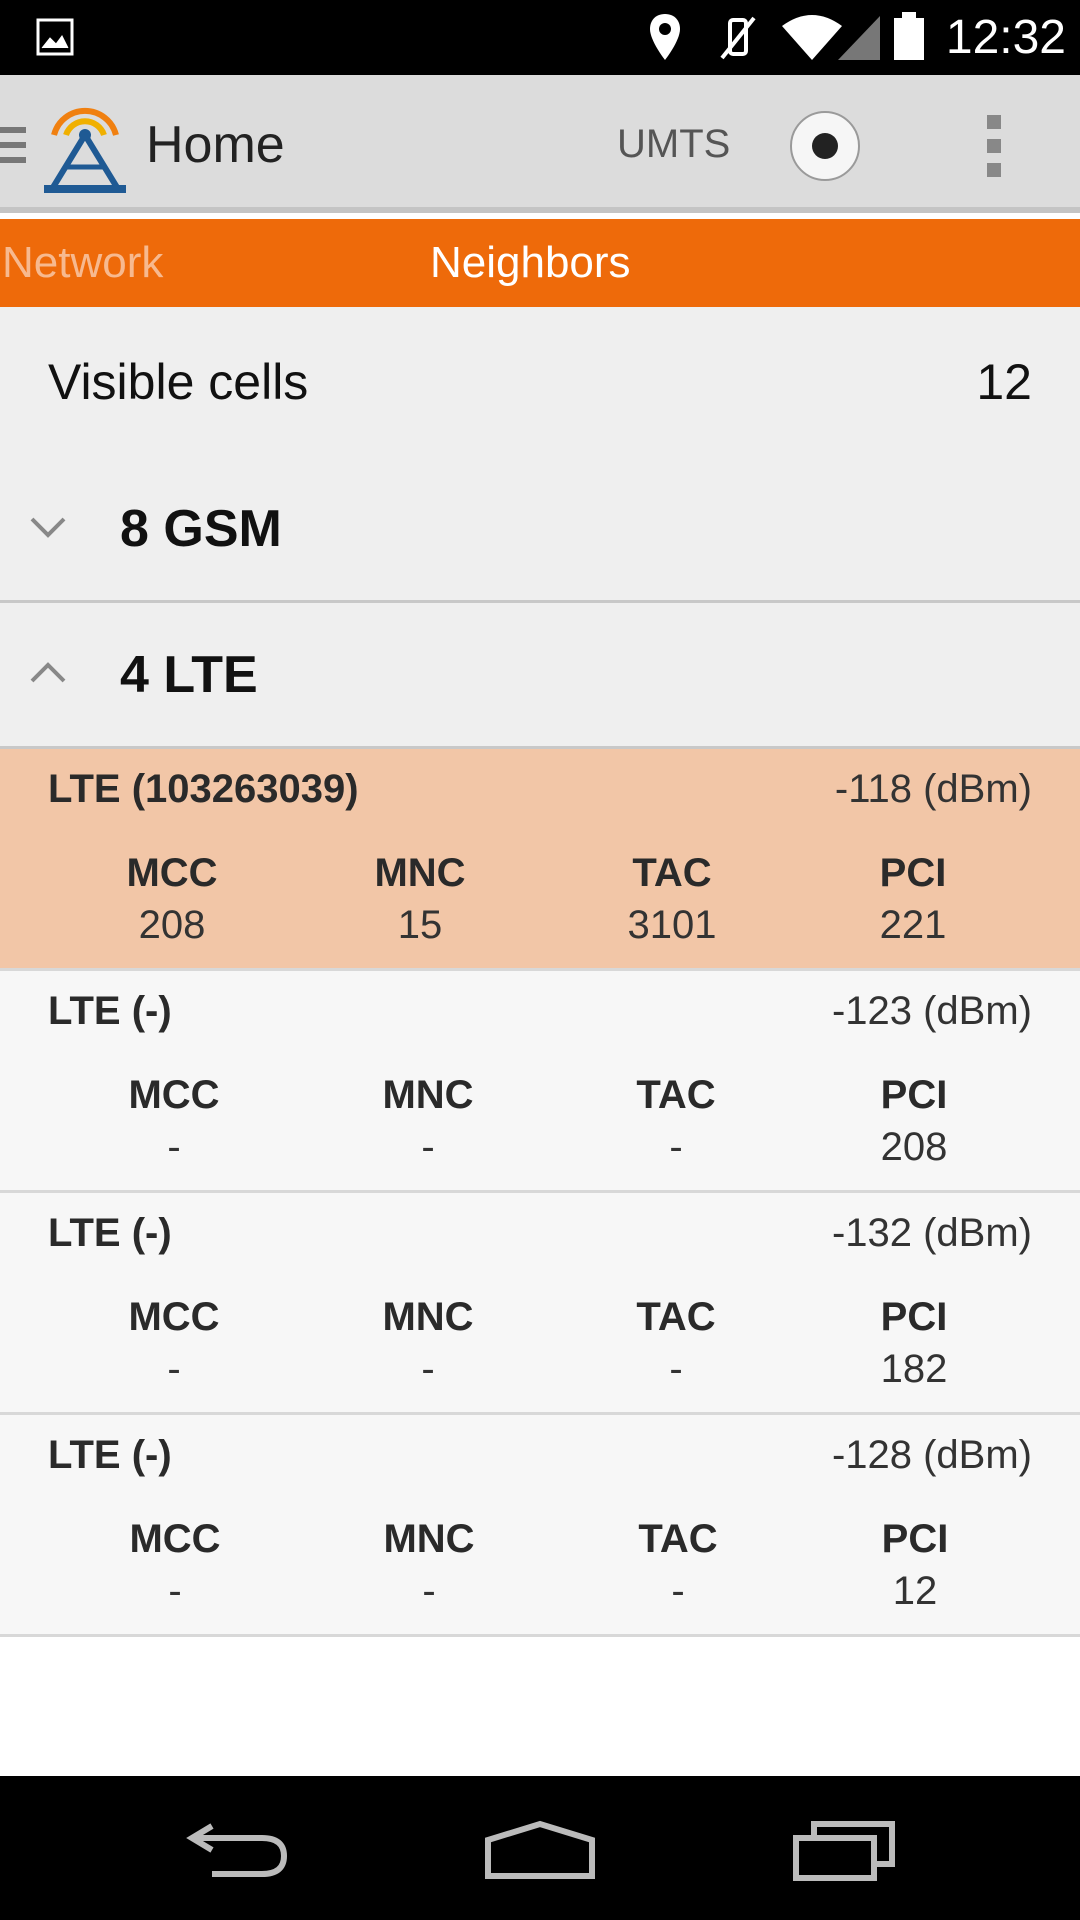 The width and height of the screenshot is (1080, 1920). What do you see at coordinates (674, 144) in the screenshot?
I see `network-mode-label: UMTS` at bounding box center [674, 144].